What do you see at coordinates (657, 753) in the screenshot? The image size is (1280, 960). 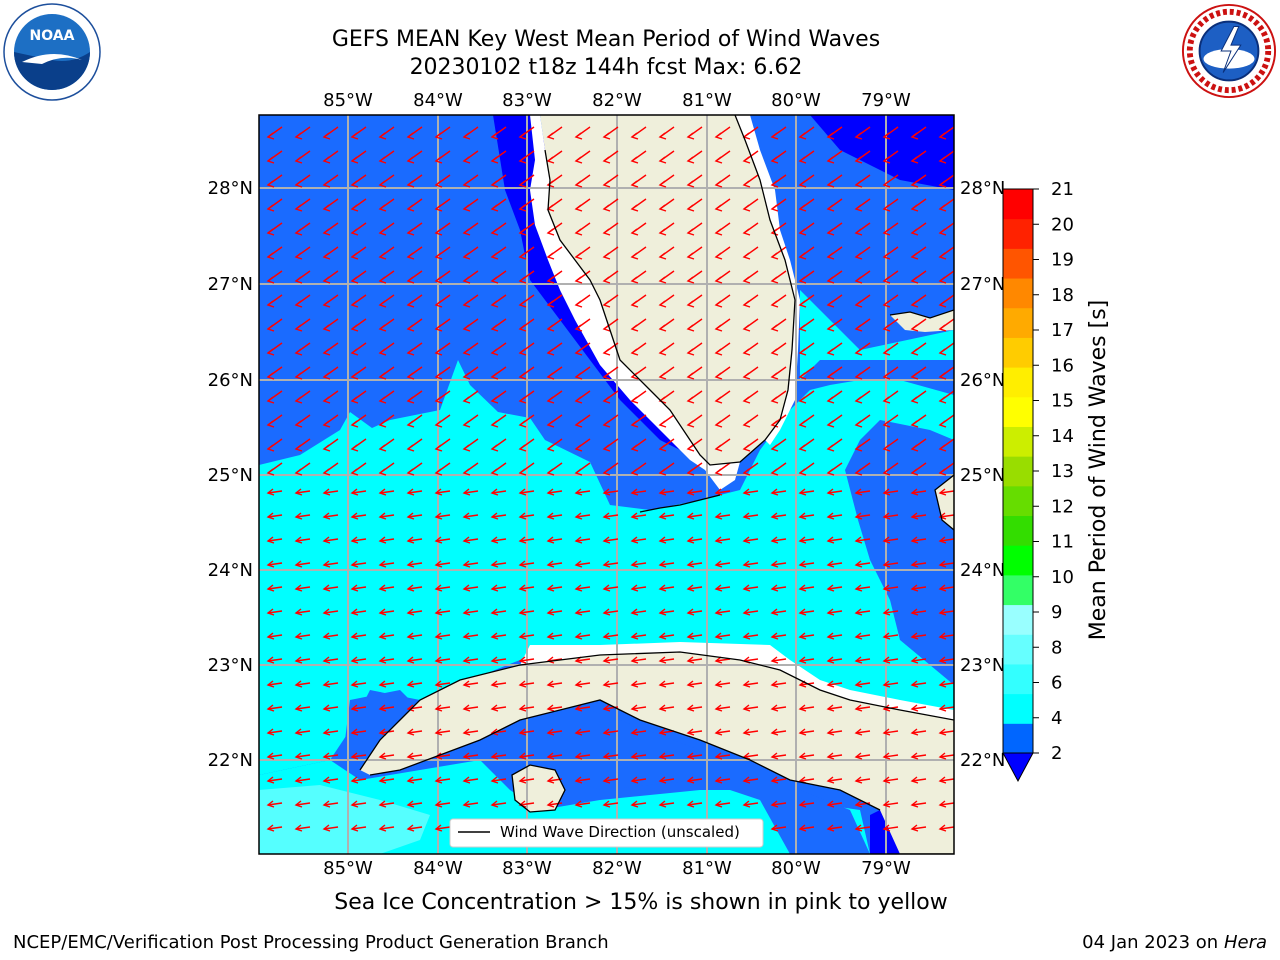 I see `cuba-landmass` at bounding box center [657, 753].